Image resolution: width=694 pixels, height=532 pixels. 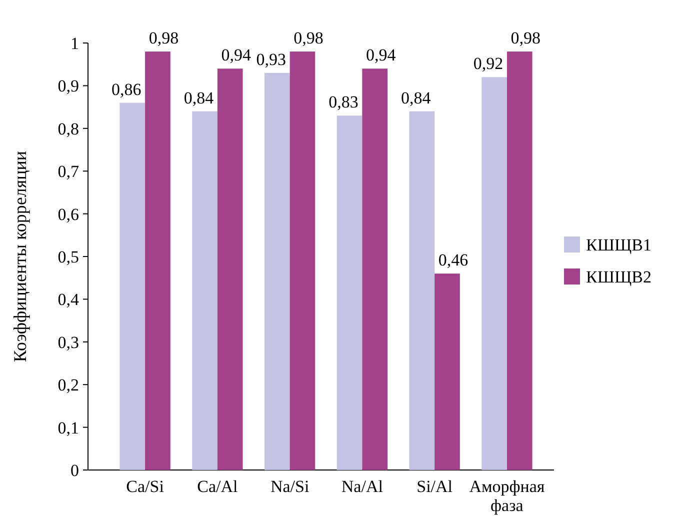 What do you see at coordinates (74, 470) in the screenshot?
I see `y-tick-label: 0` at bounding box center [74, 470].